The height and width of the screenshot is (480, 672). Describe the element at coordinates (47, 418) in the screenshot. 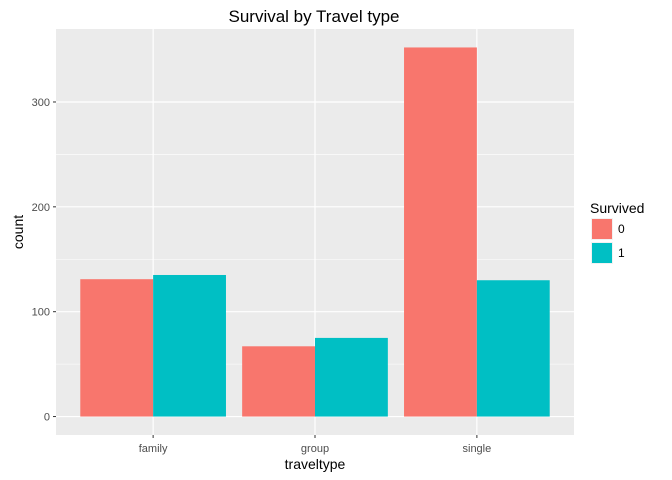

I see `y-tick-label: 0` at that location.